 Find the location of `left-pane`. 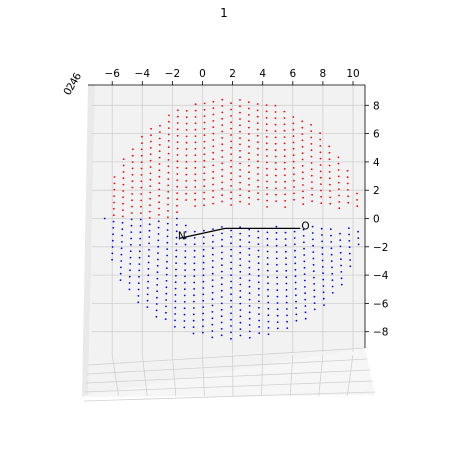

left-pane is located at coordinates (88, 241).